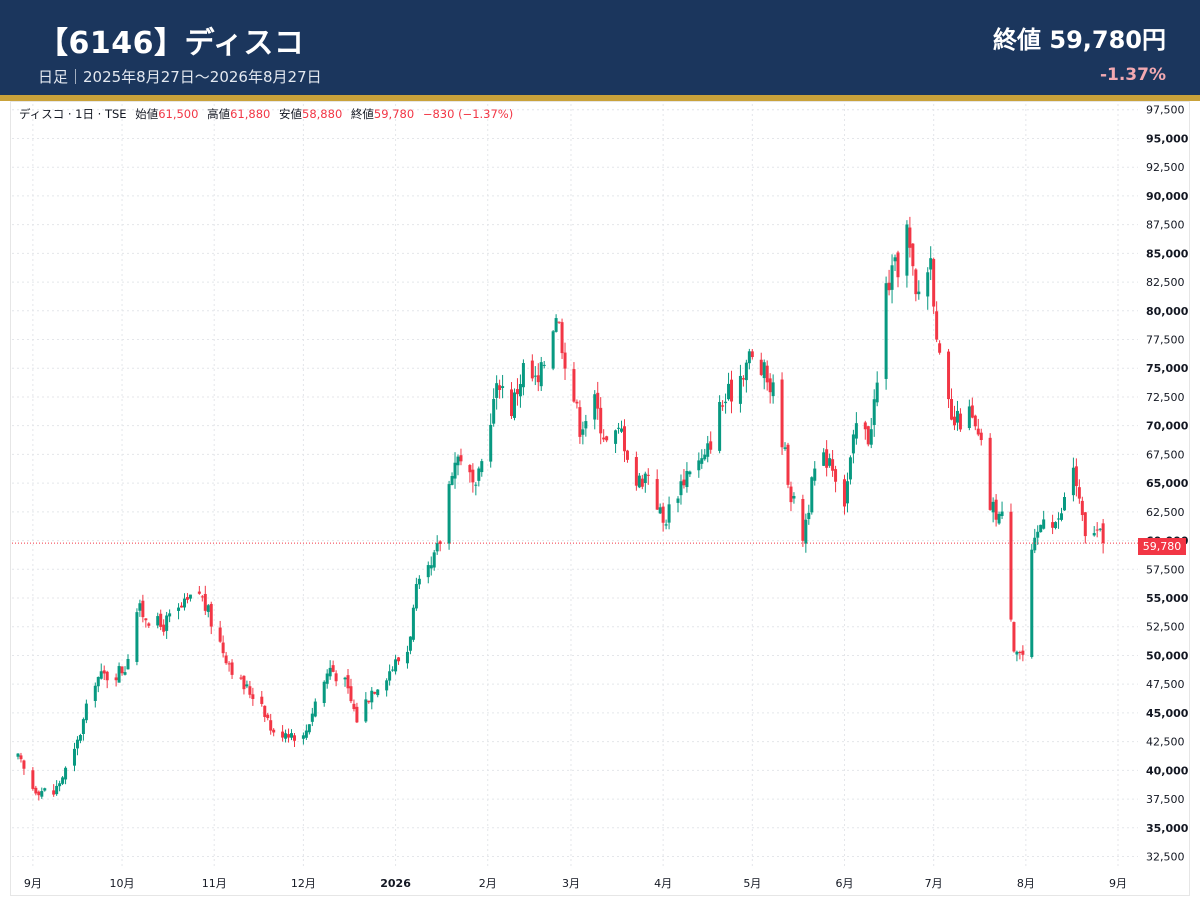  I want to click on x-tick-label: 12月, so click(303, 883).